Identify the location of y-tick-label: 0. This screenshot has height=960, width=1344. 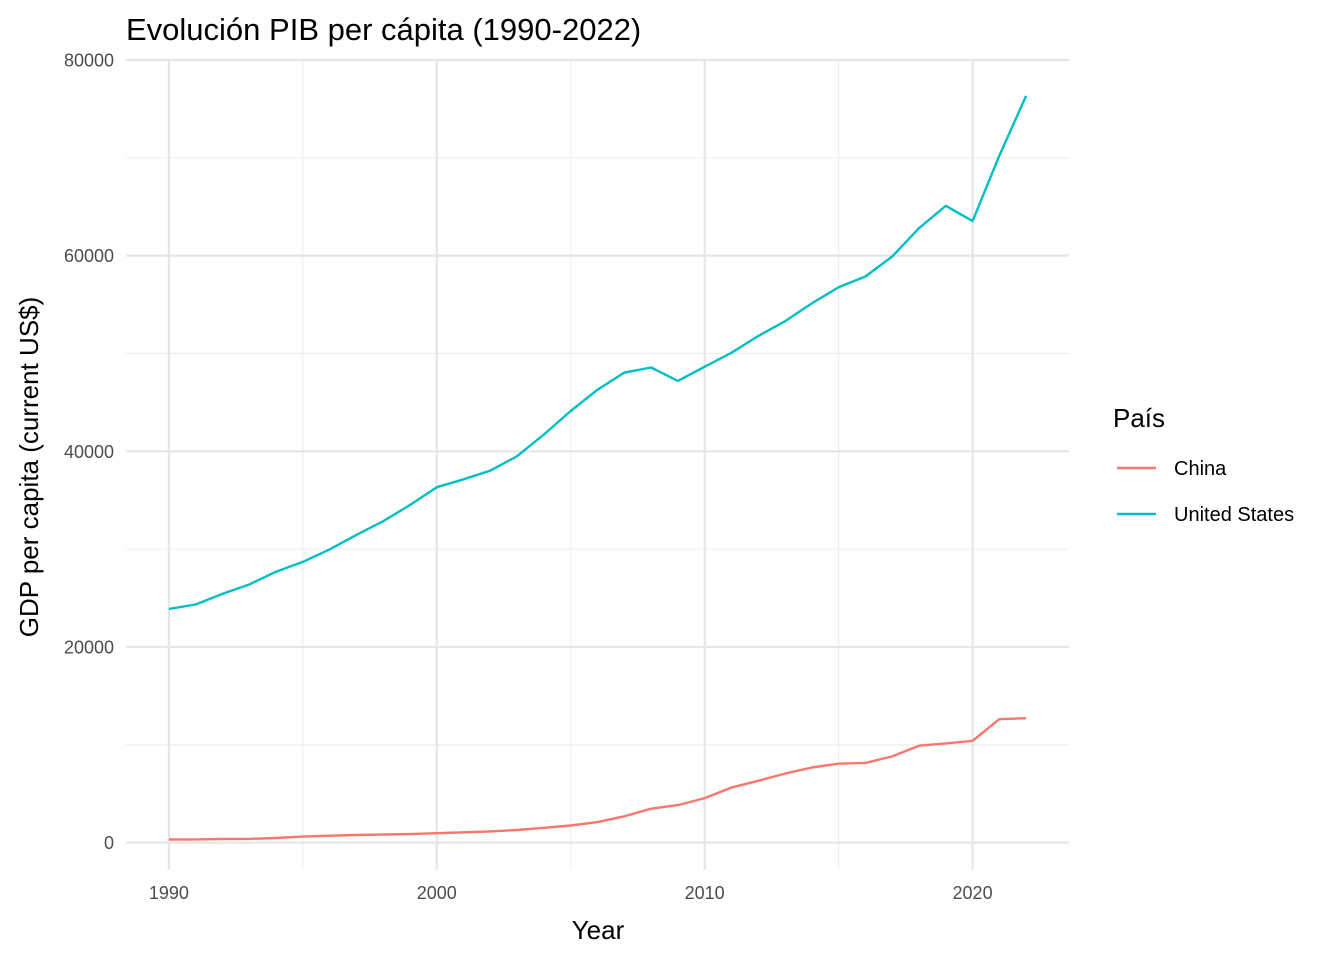
(109, 843).